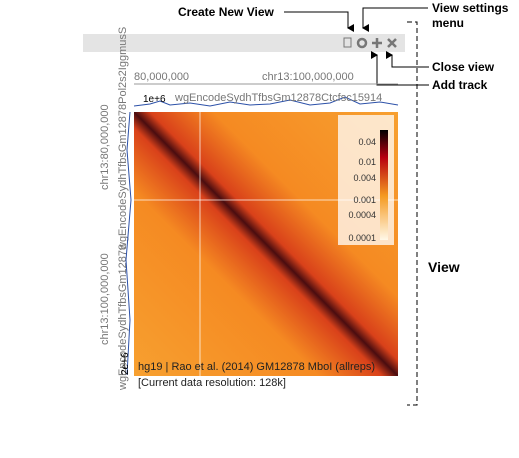 The image size is (519, 458). What do you see at coordinates (154, 99) in the screenshot?
I see `scale-label: 1e+6` at bounding box center [154, 99].